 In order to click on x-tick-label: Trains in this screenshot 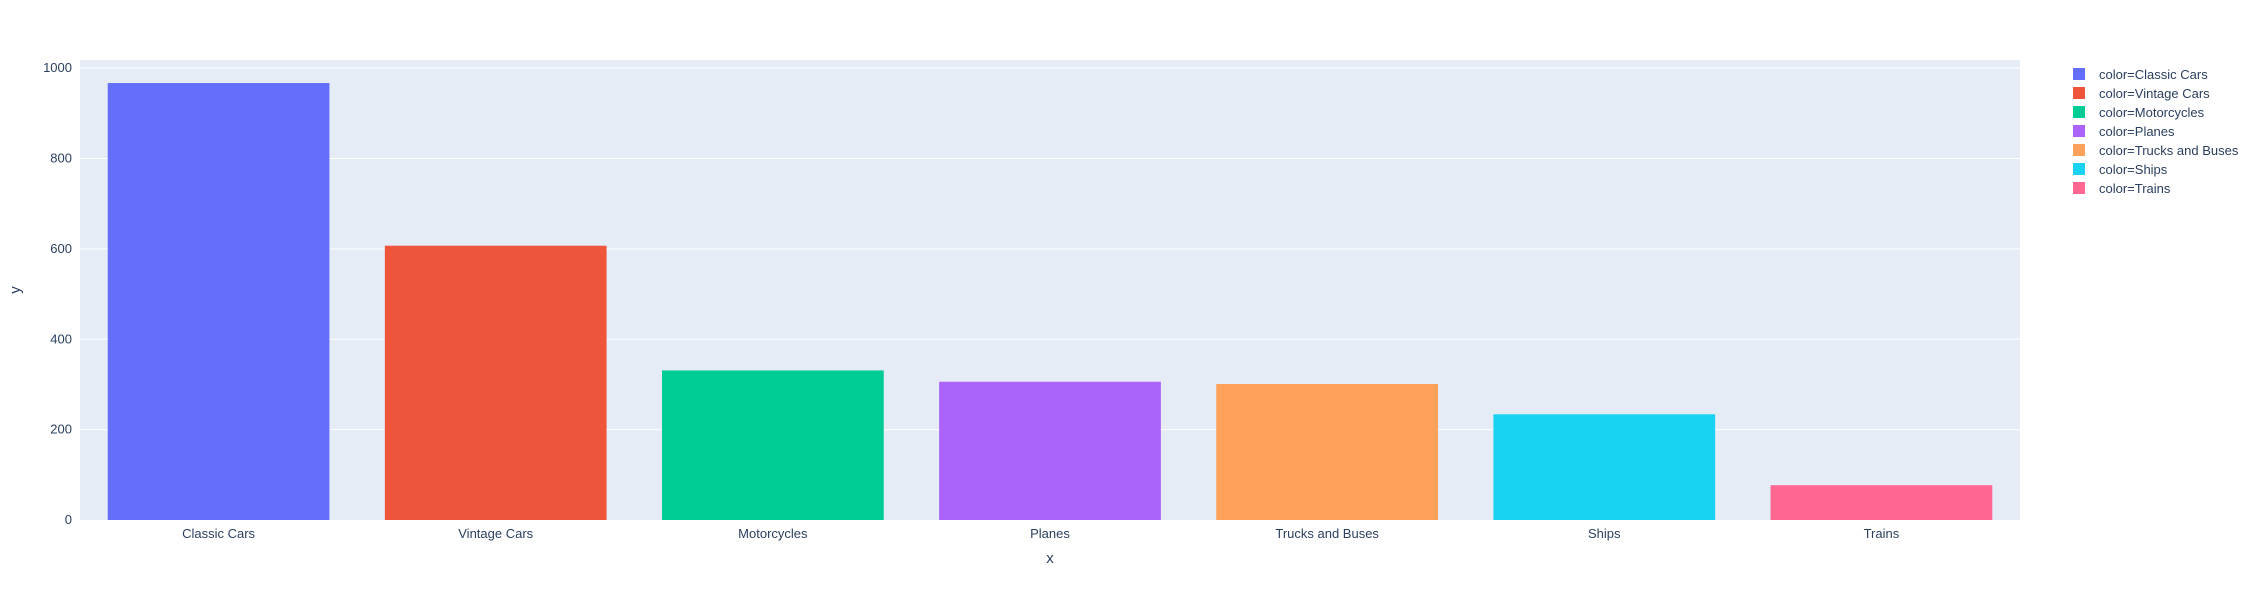, I will do `click(1882, 533)`.